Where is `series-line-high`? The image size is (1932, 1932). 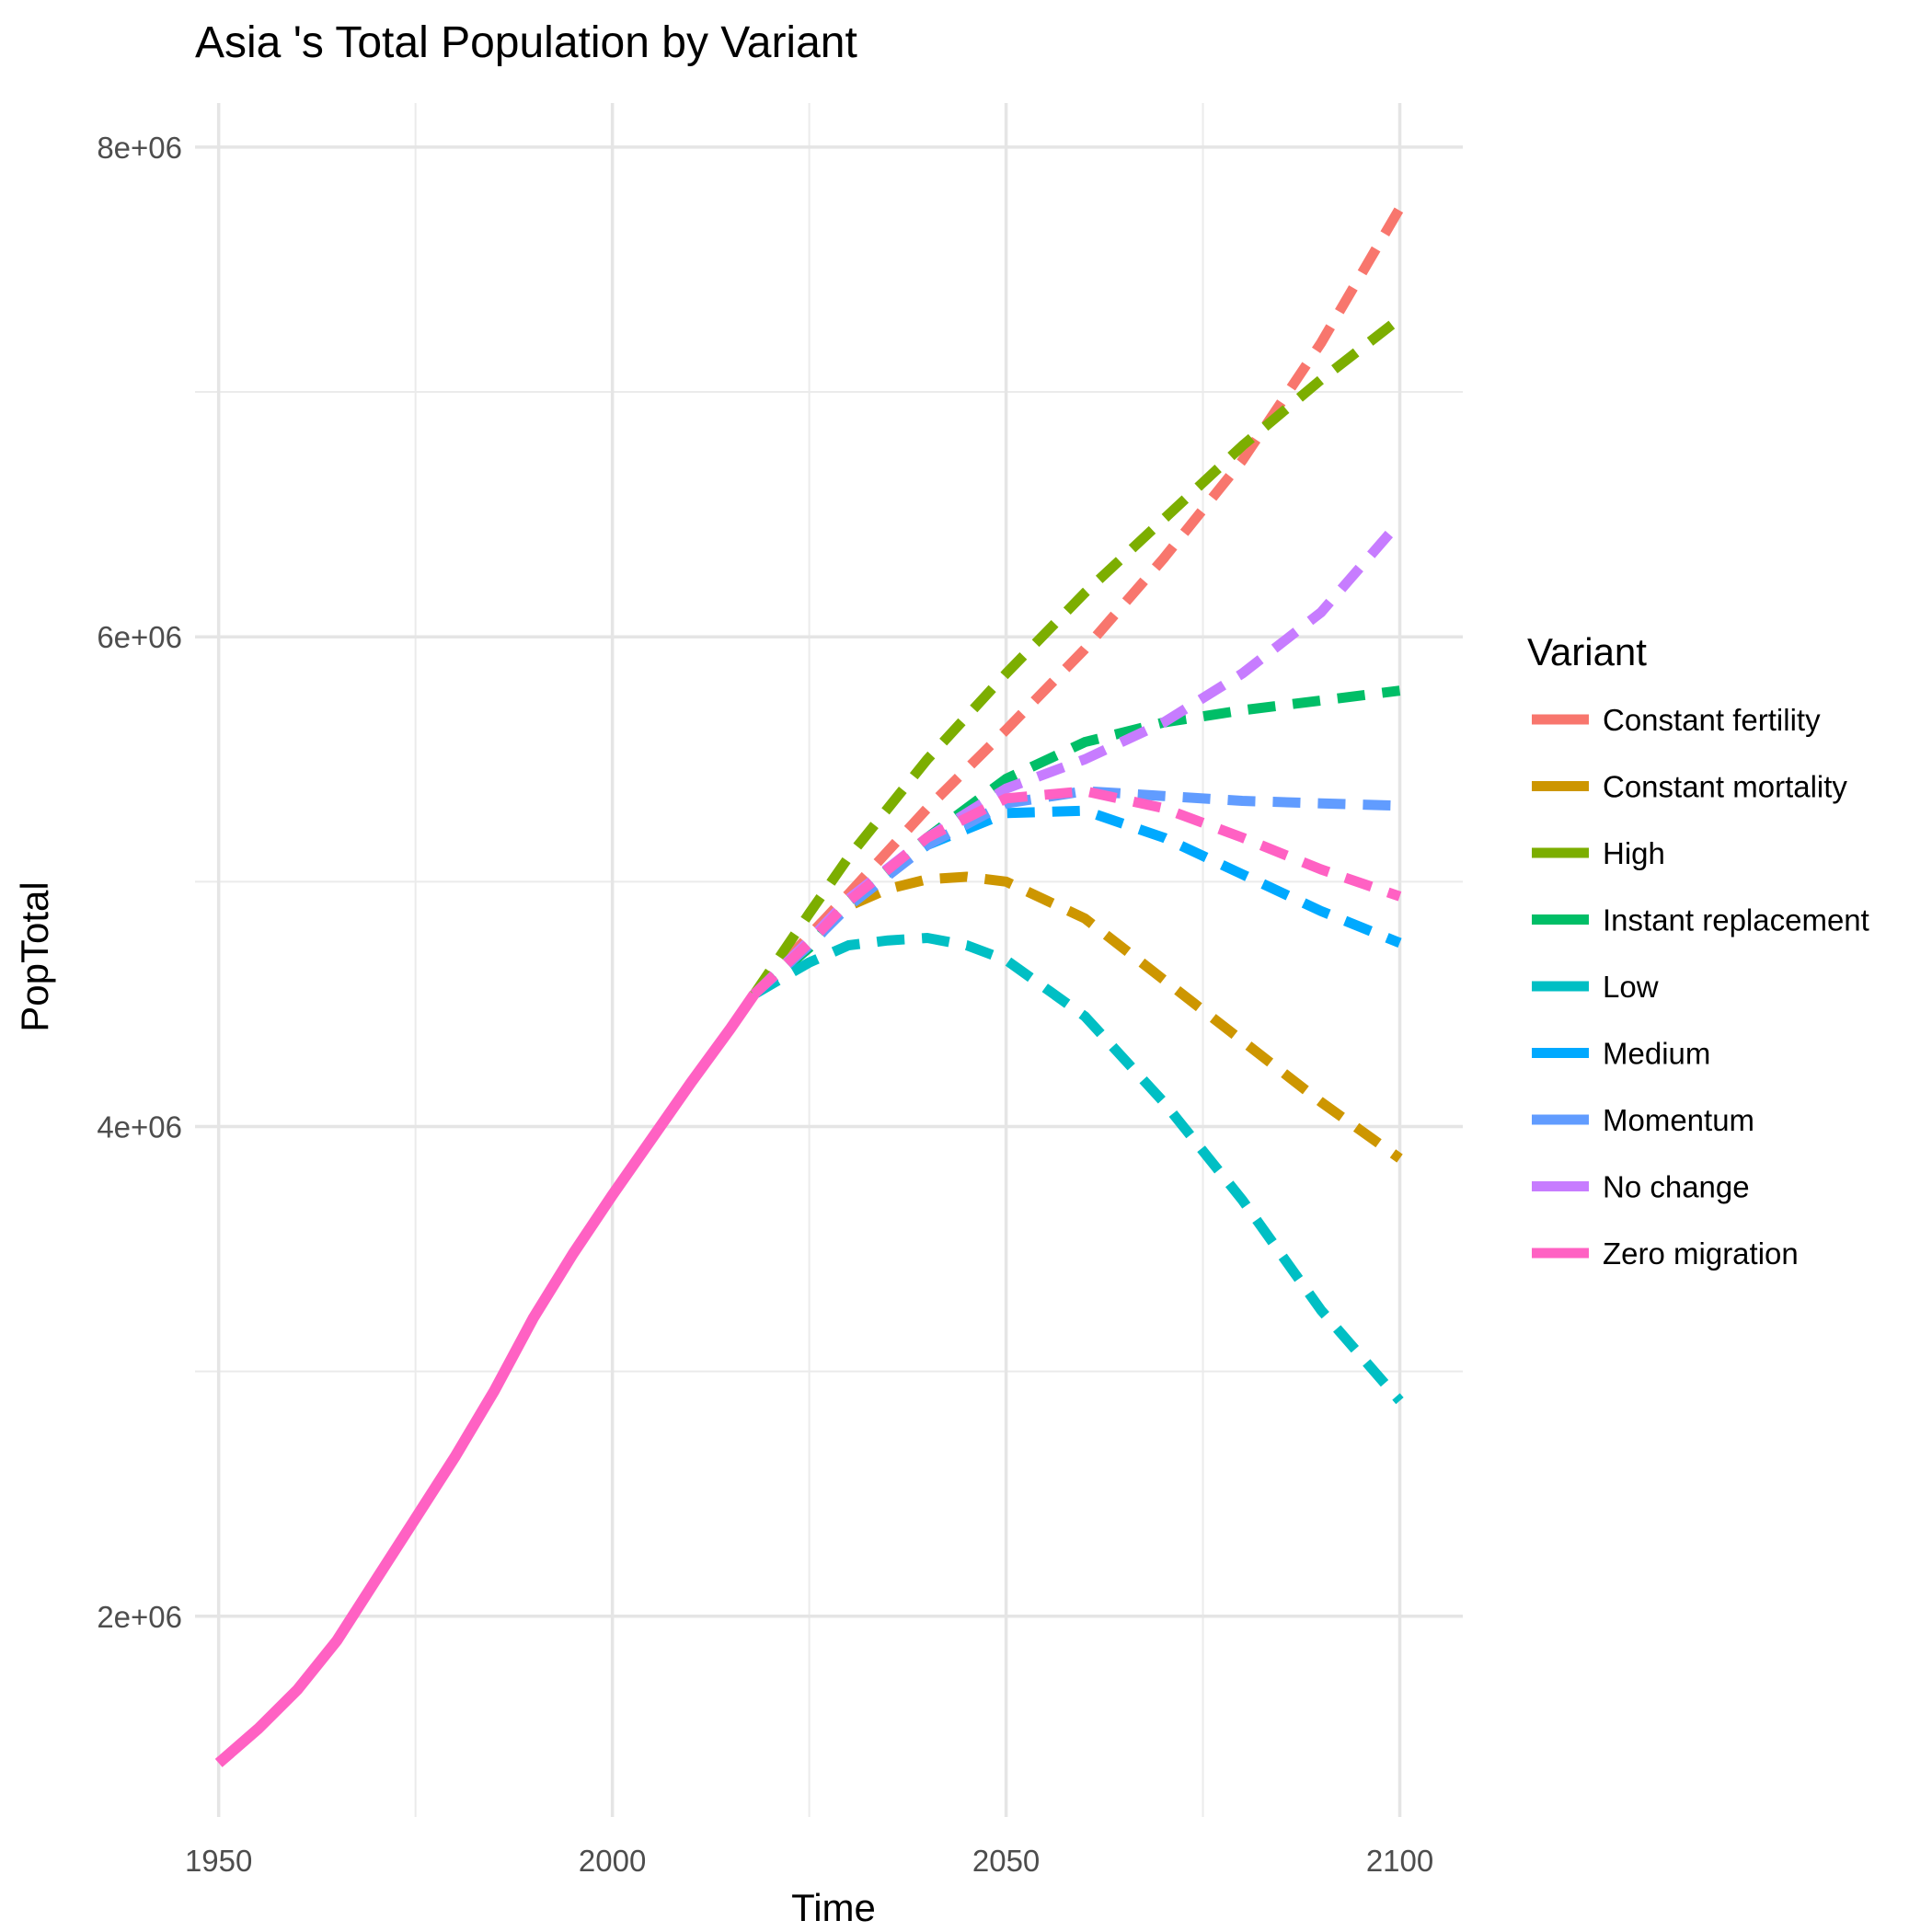 series-line-high is located at coordinates (1076, 655).